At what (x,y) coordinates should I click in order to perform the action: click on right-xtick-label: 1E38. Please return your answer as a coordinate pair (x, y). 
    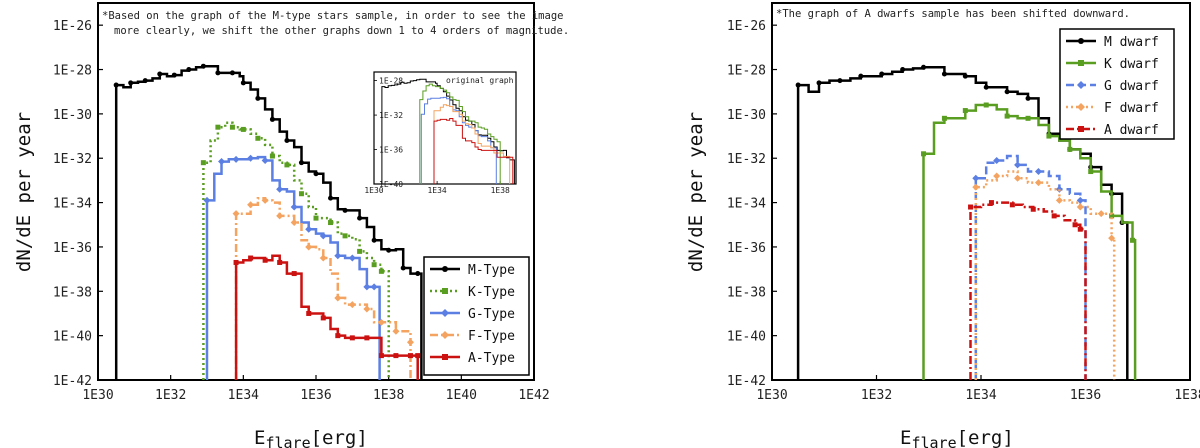
    Looking at the image, I should click on (1187, 395).